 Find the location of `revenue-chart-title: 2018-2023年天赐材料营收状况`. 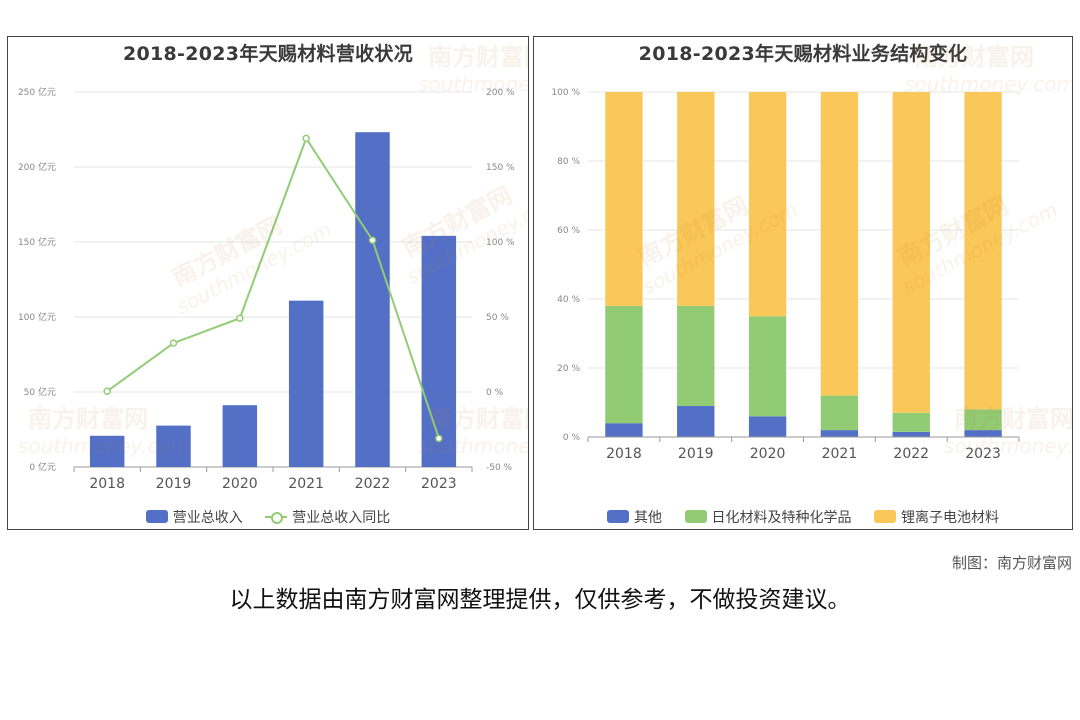

revenue-chart-title: 2018-2023年天赐材料营收状况 is located at coordinates (268, 54).